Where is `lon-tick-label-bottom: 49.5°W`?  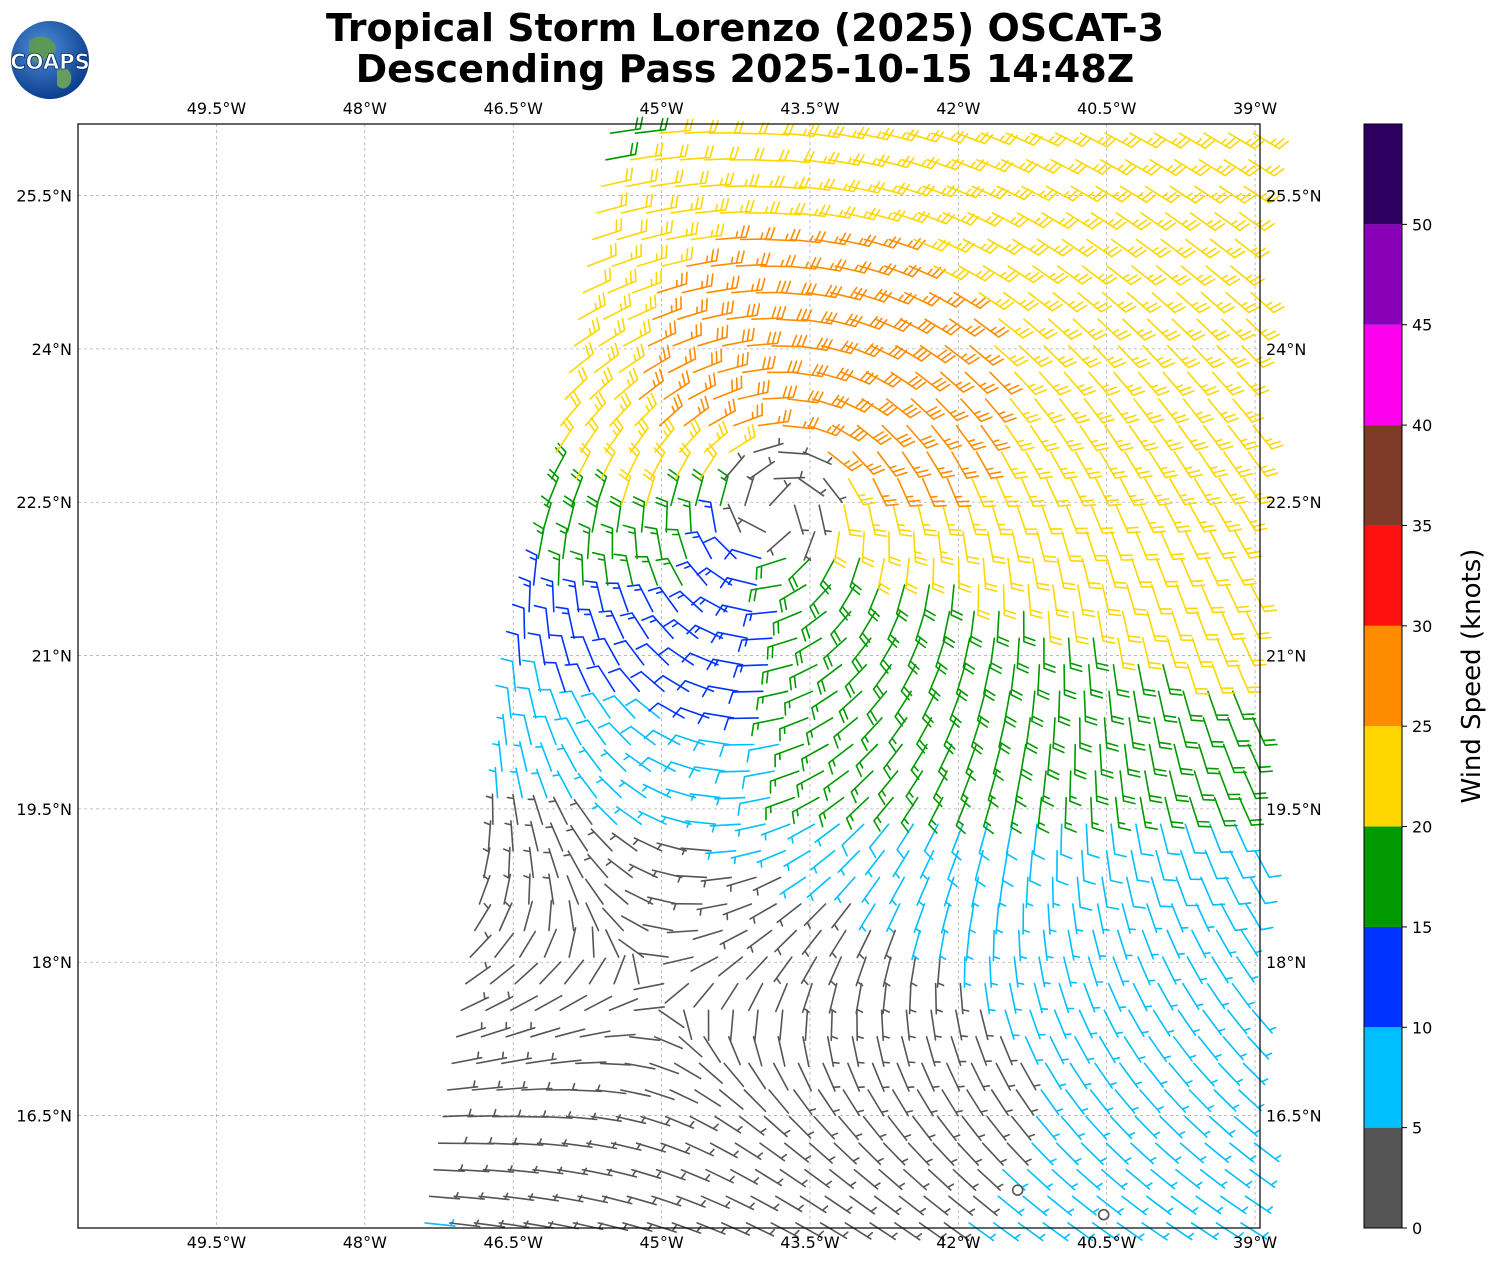 lon-tick-label-bottom: 49.5°W is located at coordinates (217, 1242).